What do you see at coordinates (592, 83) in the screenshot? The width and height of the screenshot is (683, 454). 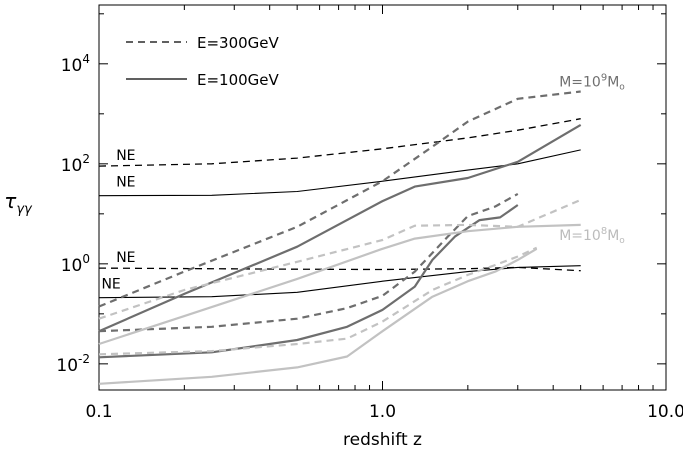 I see `mass-annotation: M=109Mo` at bounding box center [592, 83].